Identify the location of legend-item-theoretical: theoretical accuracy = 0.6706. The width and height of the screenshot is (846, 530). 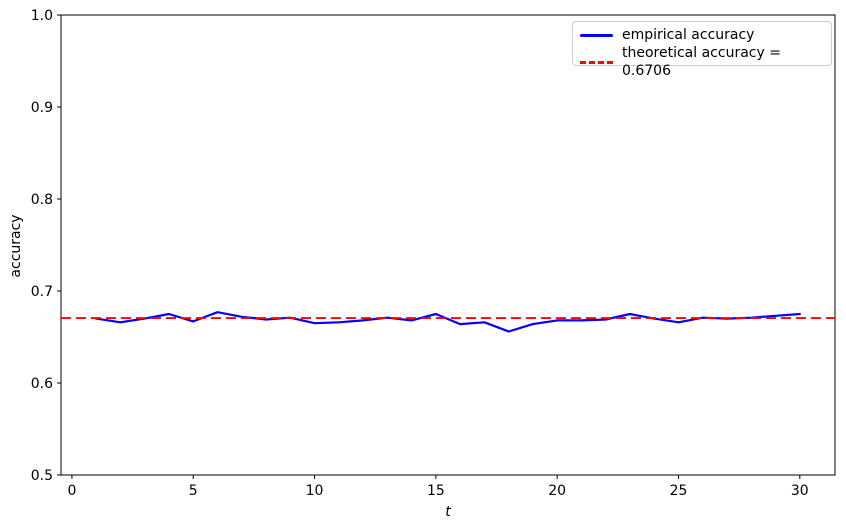
(701, 62).